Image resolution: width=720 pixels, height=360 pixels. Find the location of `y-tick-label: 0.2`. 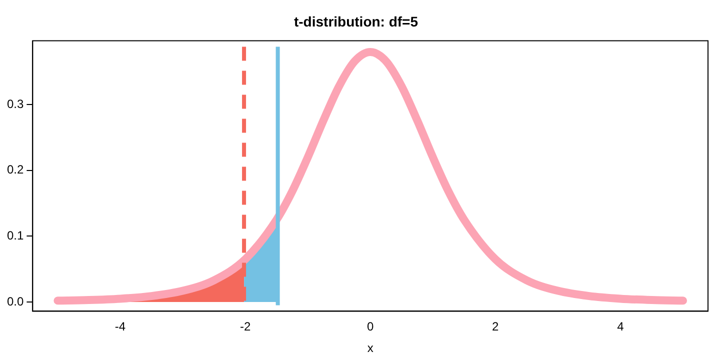

y-tick-label: 0.2 is located at coordinates (15, 169).